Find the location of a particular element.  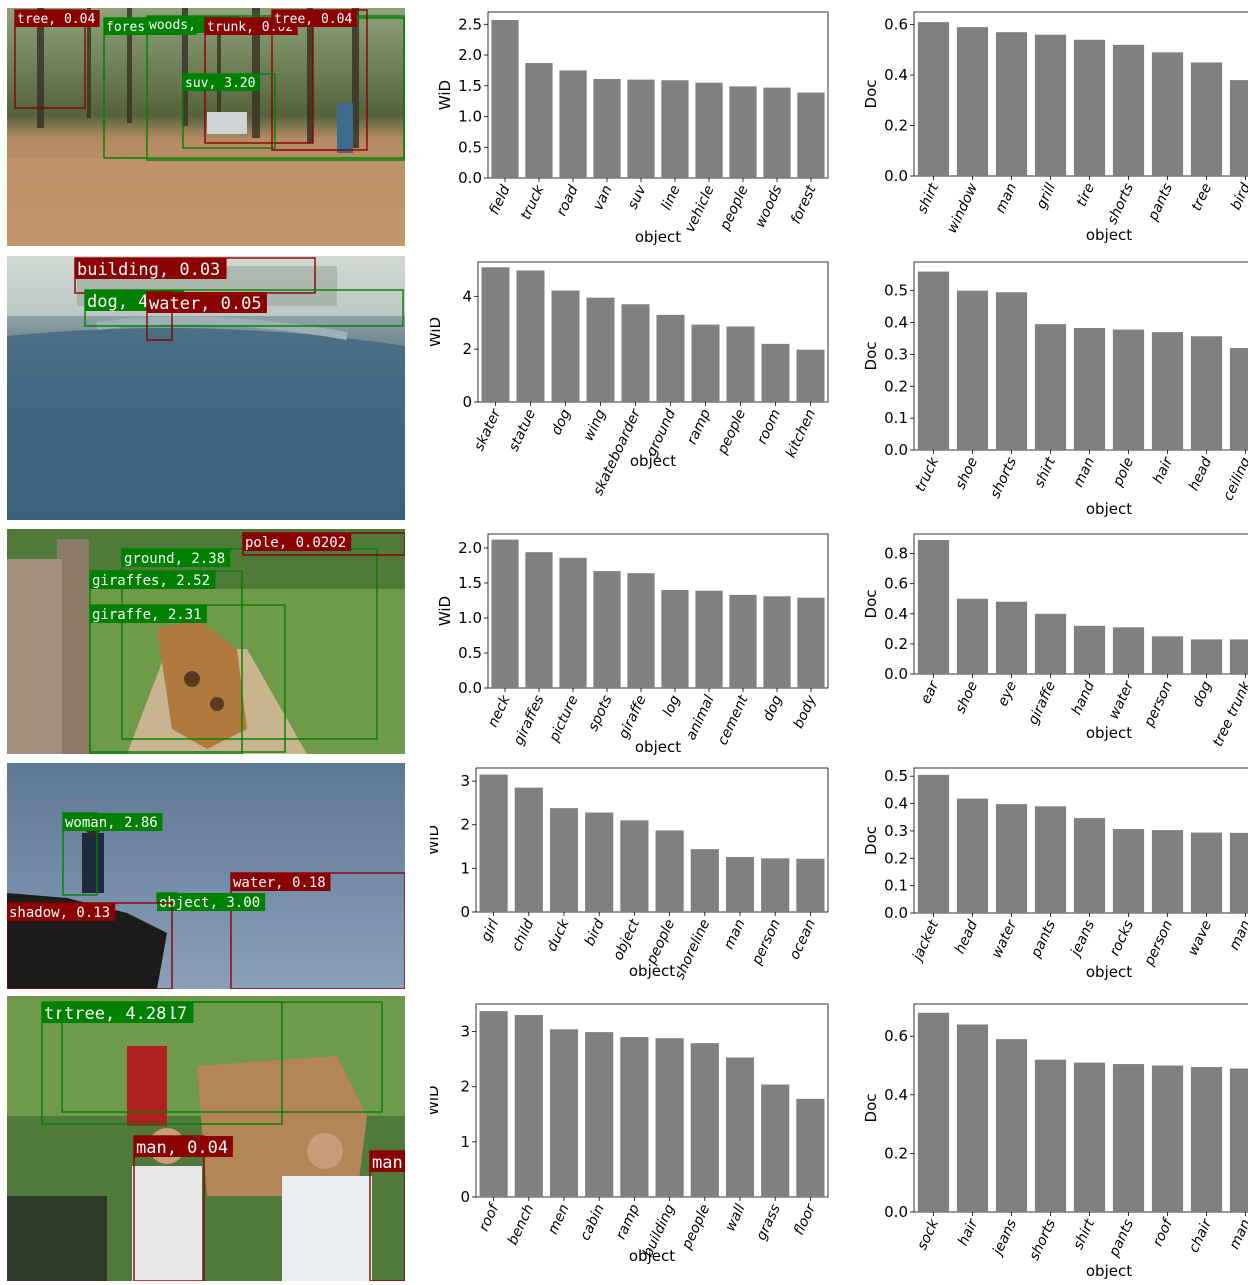

x-tick-label: people is located at coordinates (731, 432).